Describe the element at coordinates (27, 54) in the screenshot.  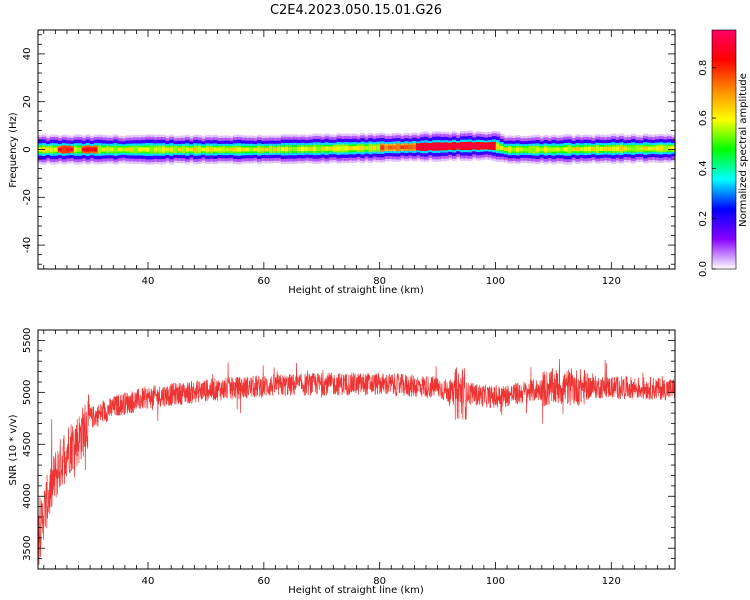
I see `spectrogram-ytick-label: 40` at that location.